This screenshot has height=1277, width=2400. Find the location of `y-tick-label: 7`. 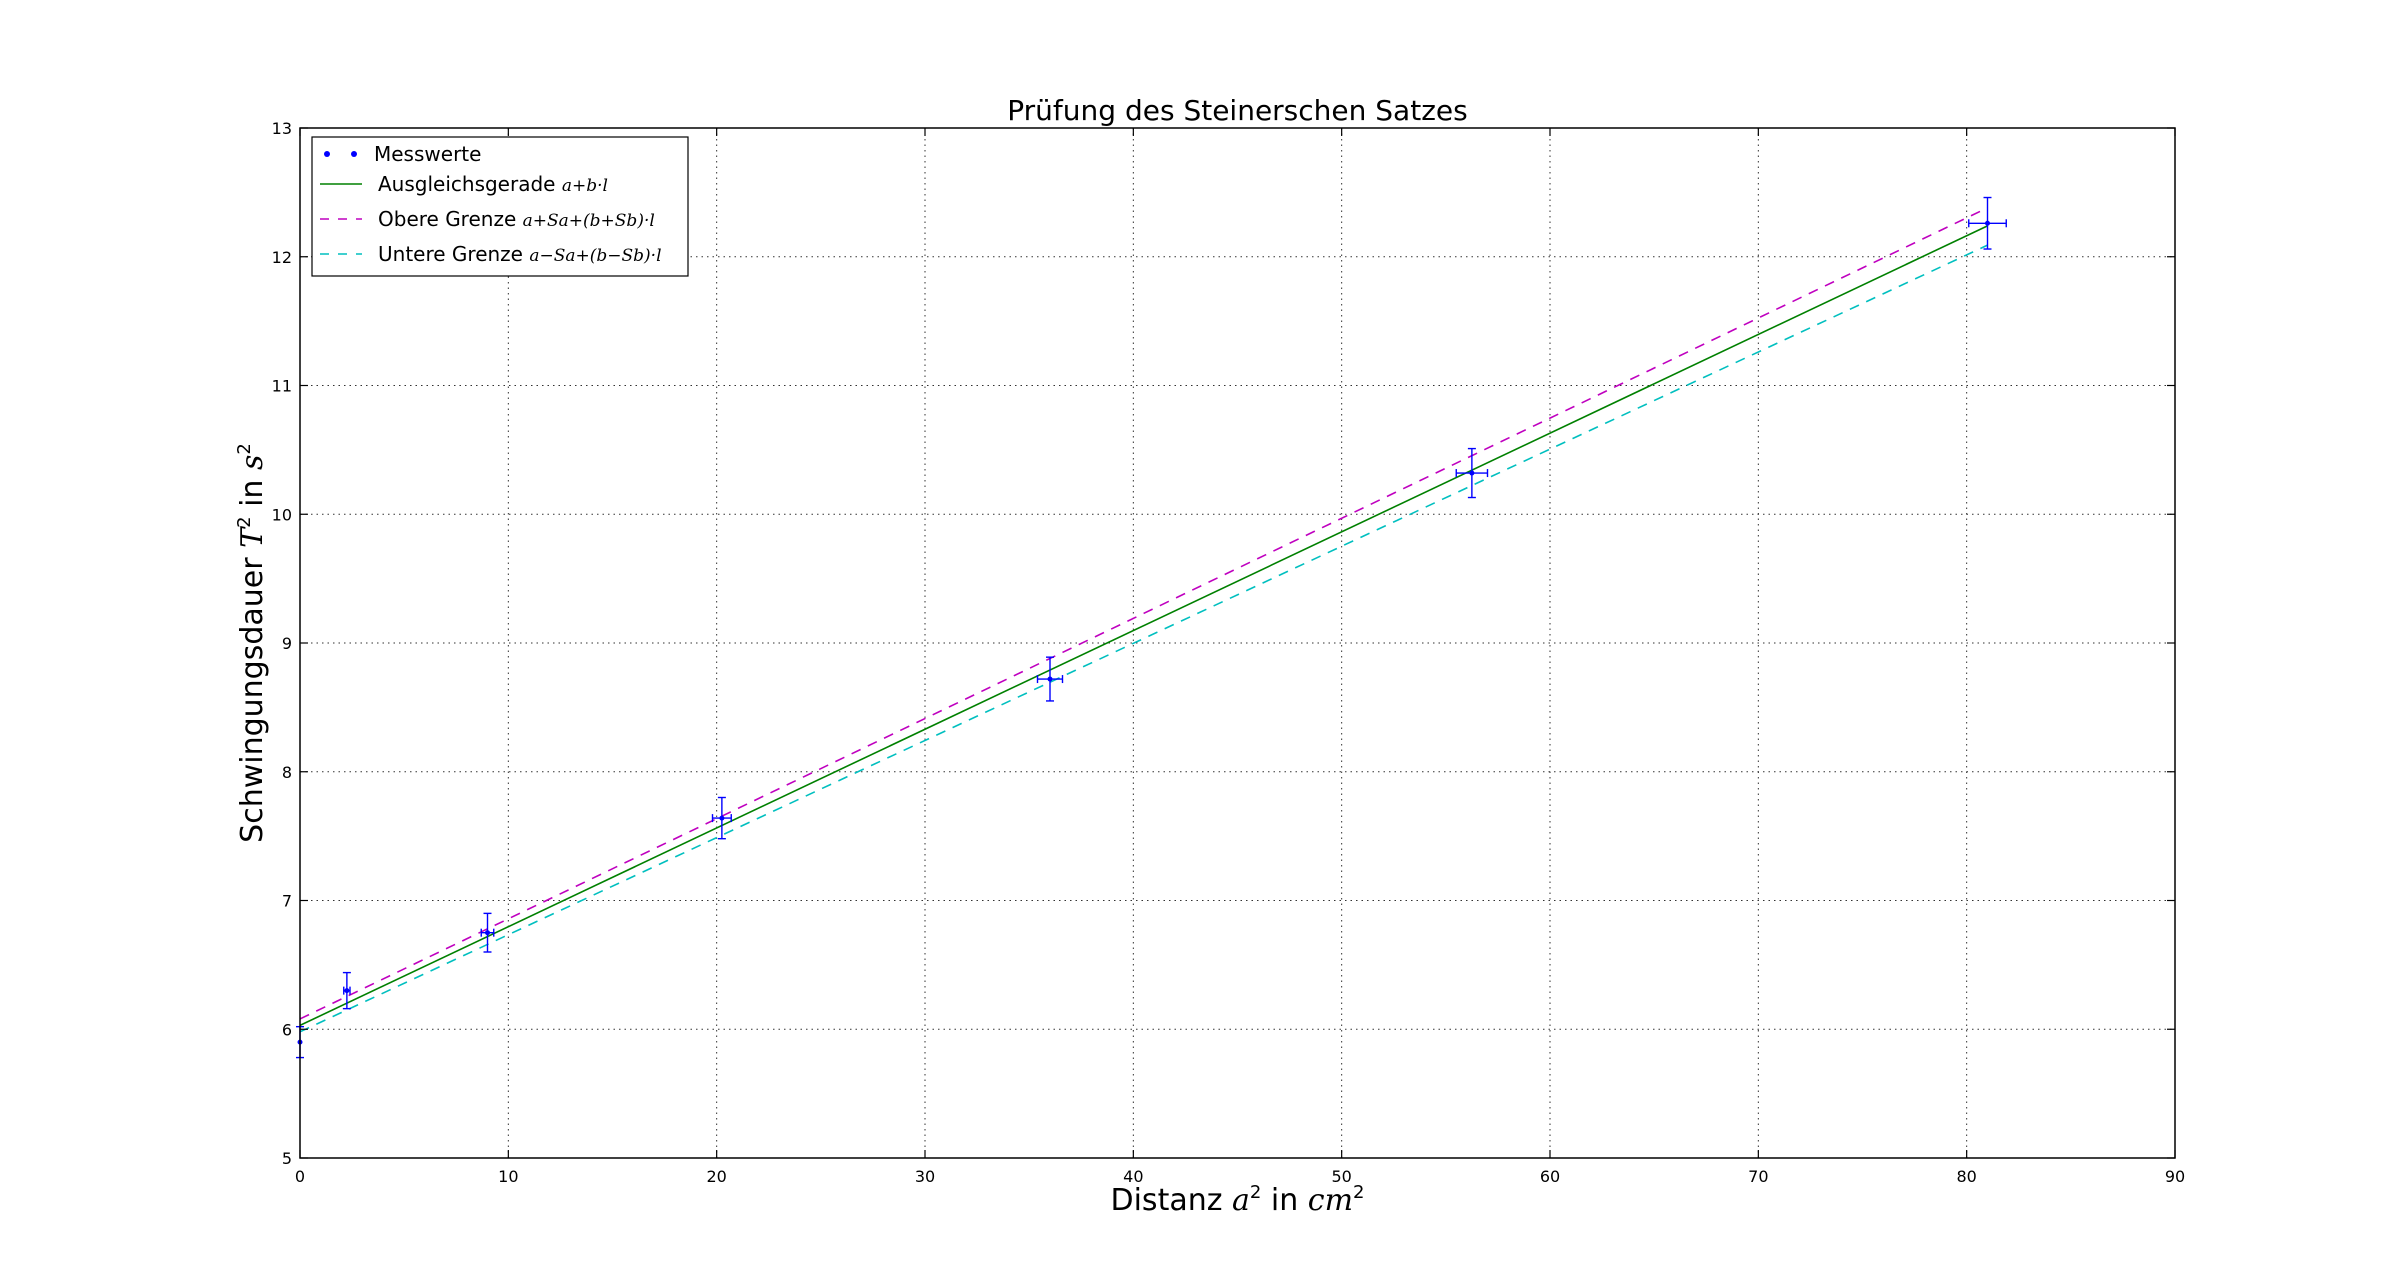

y-tick-label: 7 is located at coordinates (287, 901).